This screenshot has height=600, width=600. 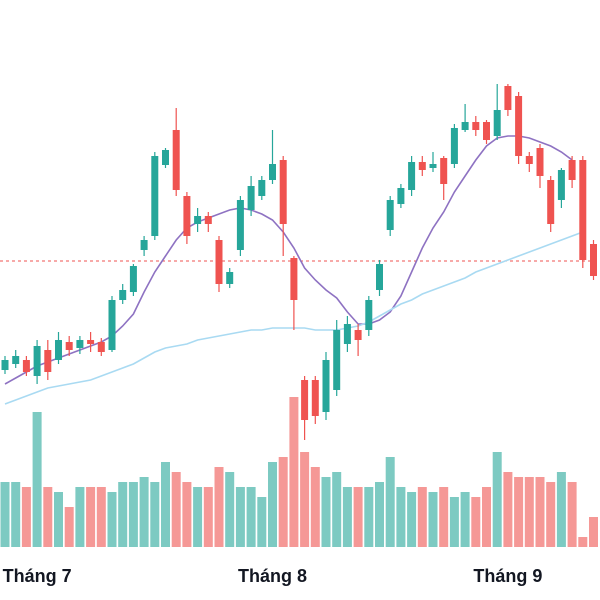 I want to click on x-tick-label: Tháng 8, so click(x=272, y=576).